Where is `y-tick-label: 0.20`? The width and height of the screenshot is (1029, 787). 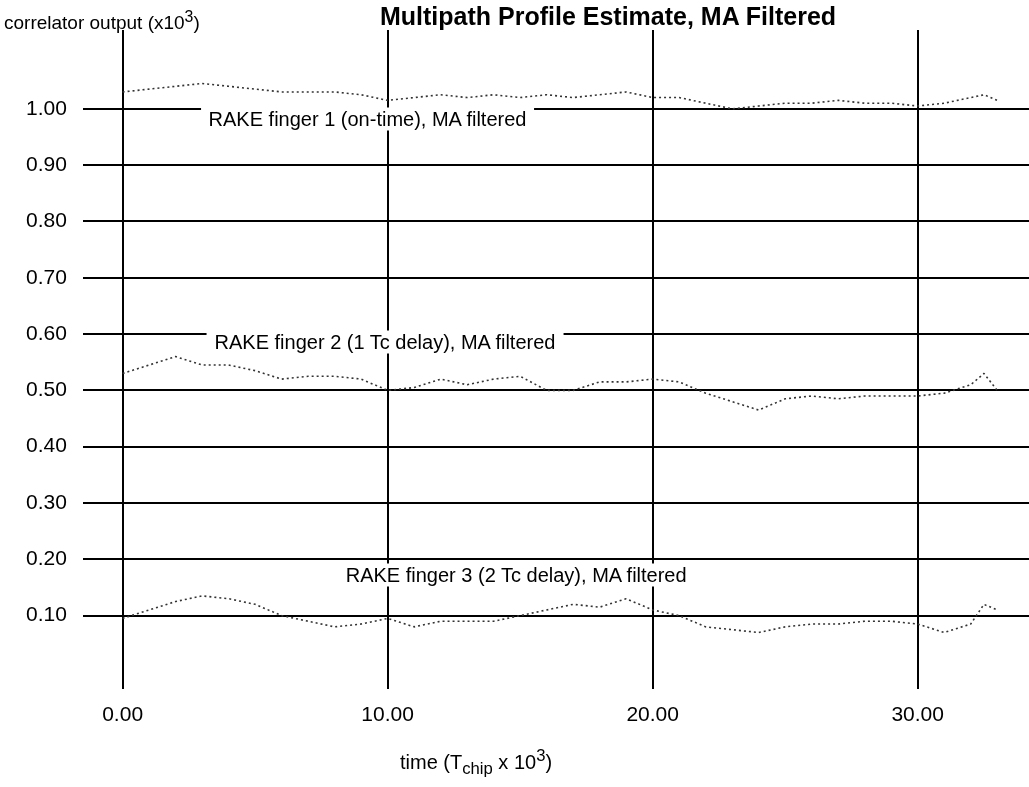 y-tick-label: 0.20 is located at coordinates (46, 558).